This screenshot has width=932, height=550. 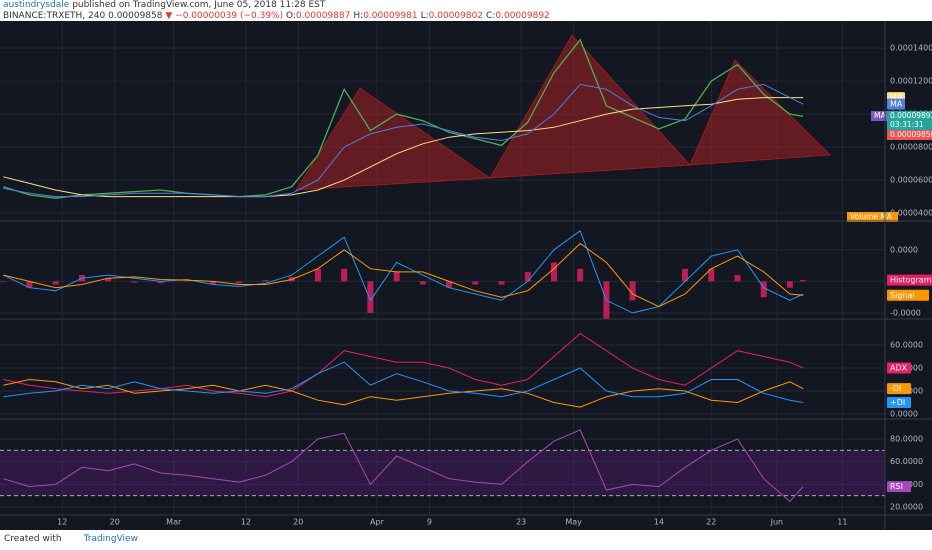 I want to click on left-shoulder, so click(x=393, y=139).